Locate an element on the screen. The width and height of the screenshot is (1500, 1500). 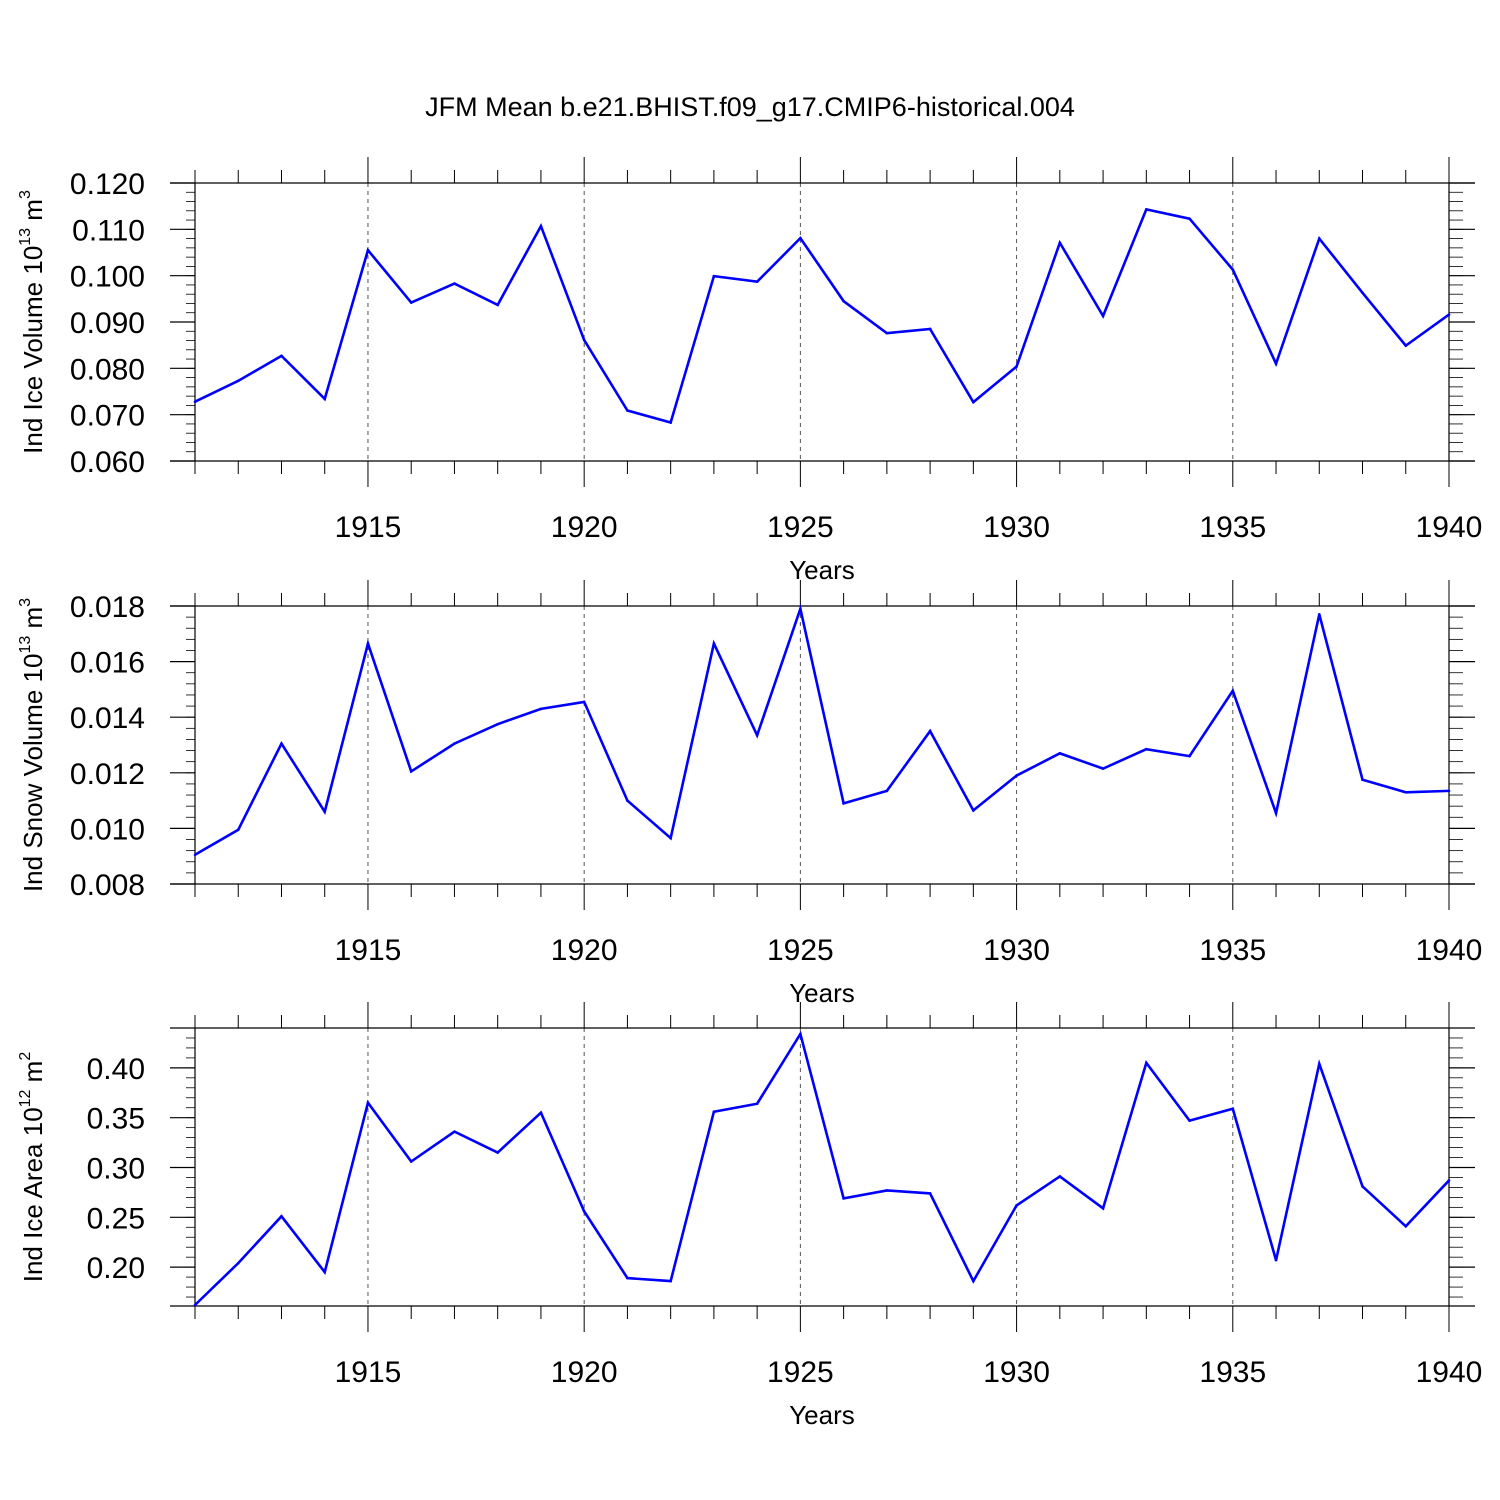
y-axis-label: Ind Ice Area 1012 m2 is located at coordinates (32, 1167).